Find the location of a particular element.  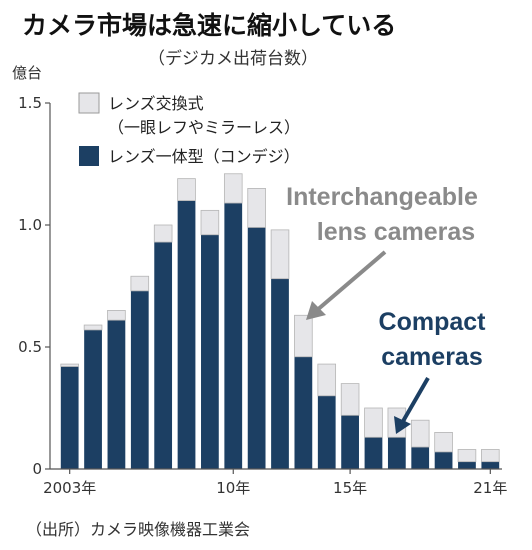

y-tick-label: 1.5 is located at coordinates (30, 103).